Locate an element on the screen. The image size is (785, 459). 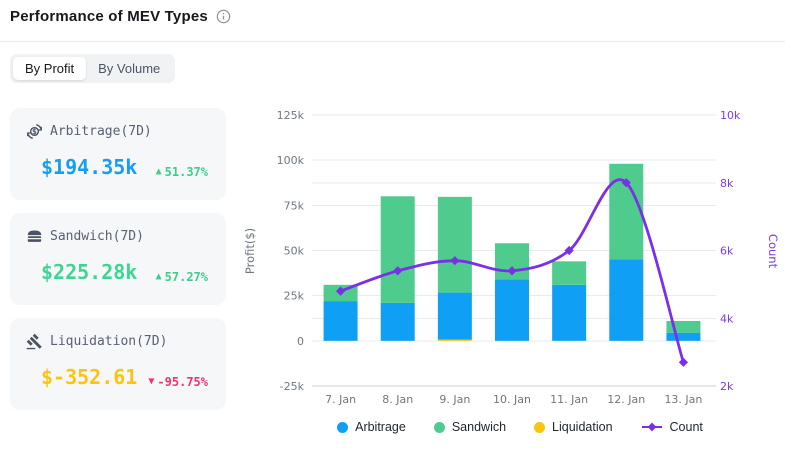
svg-text: Count is located at coordinates (773, 251).